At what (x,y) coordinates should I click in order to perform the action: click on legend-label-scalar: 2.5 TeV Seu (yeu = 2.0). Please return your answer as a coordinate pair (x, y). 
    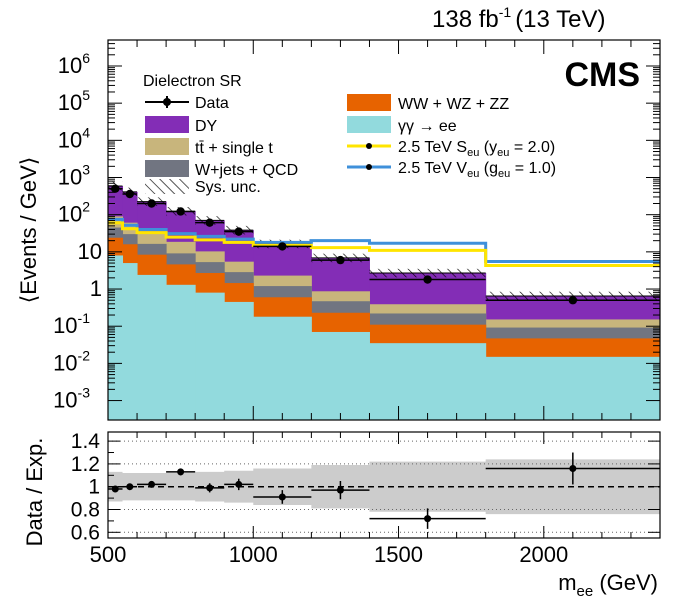
    Looking at the image, I should click on (476, 149).